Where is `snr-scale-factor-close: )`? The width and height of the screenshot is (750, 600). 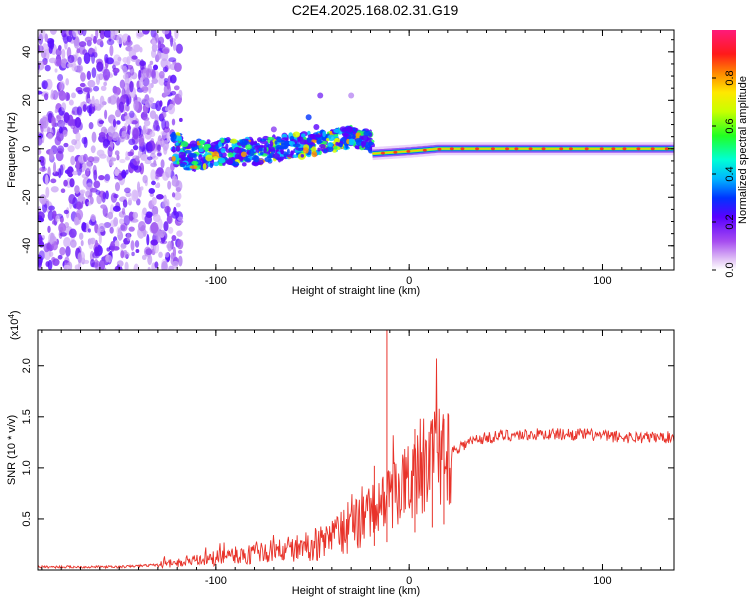 snr-scale-factor-close: ) is located at coordinates (15, 312).